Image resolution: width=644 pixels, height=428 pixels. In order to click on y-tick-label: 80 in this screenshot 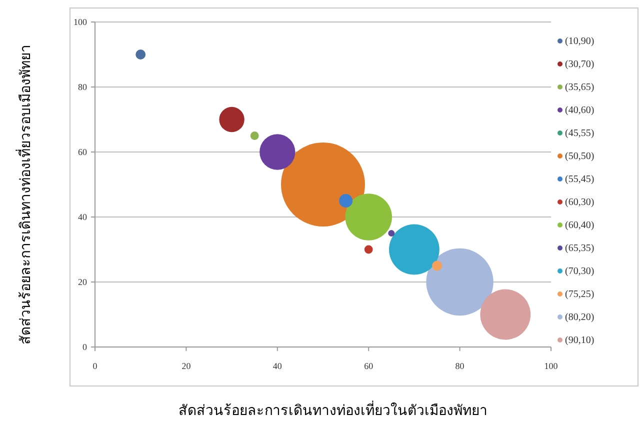, I will do `click(83, 87)`.